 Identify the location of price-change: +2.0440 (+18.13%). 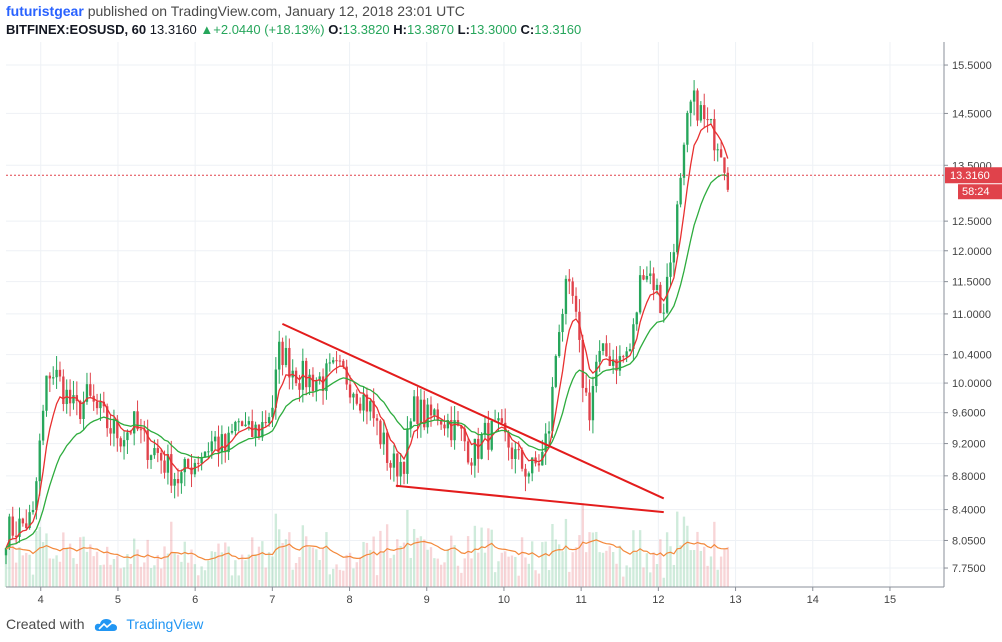
(269, 29).